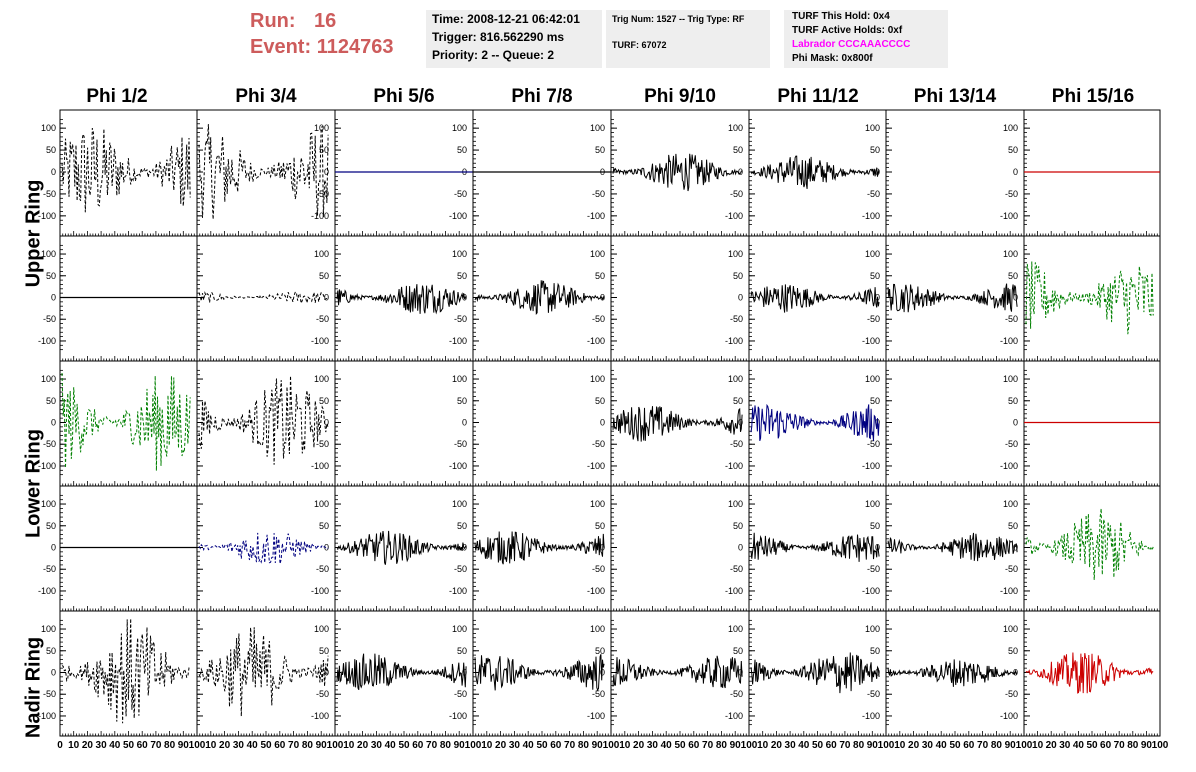 The height and width of the screenshot is (772, 1196). I want to click on x-tick-label: 30, so click(791, 745).